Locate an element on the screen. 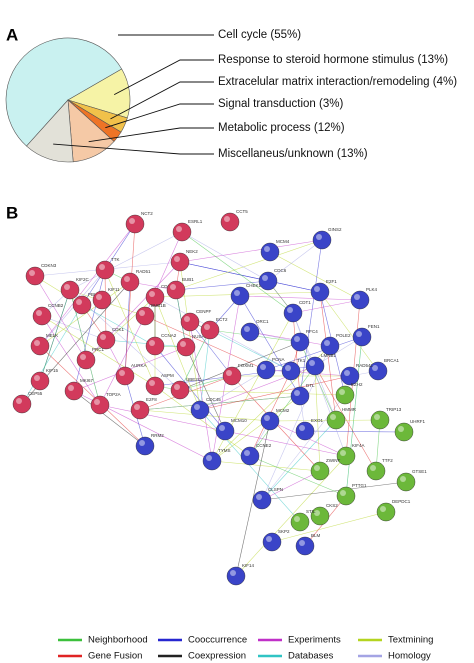 This screenshot has height=663, width=474. node-label: RRM2 is located at coordinates (157, 435).